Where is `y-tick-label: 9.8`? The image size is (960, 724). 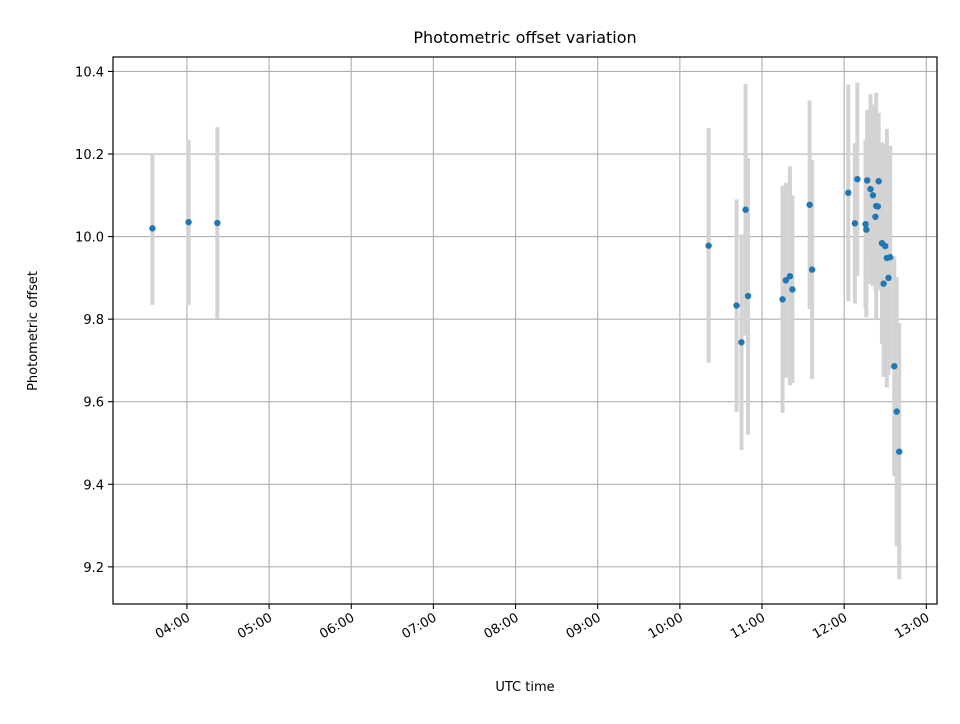
y-tick-label: 9.8 is located at coordinates (93, 320).